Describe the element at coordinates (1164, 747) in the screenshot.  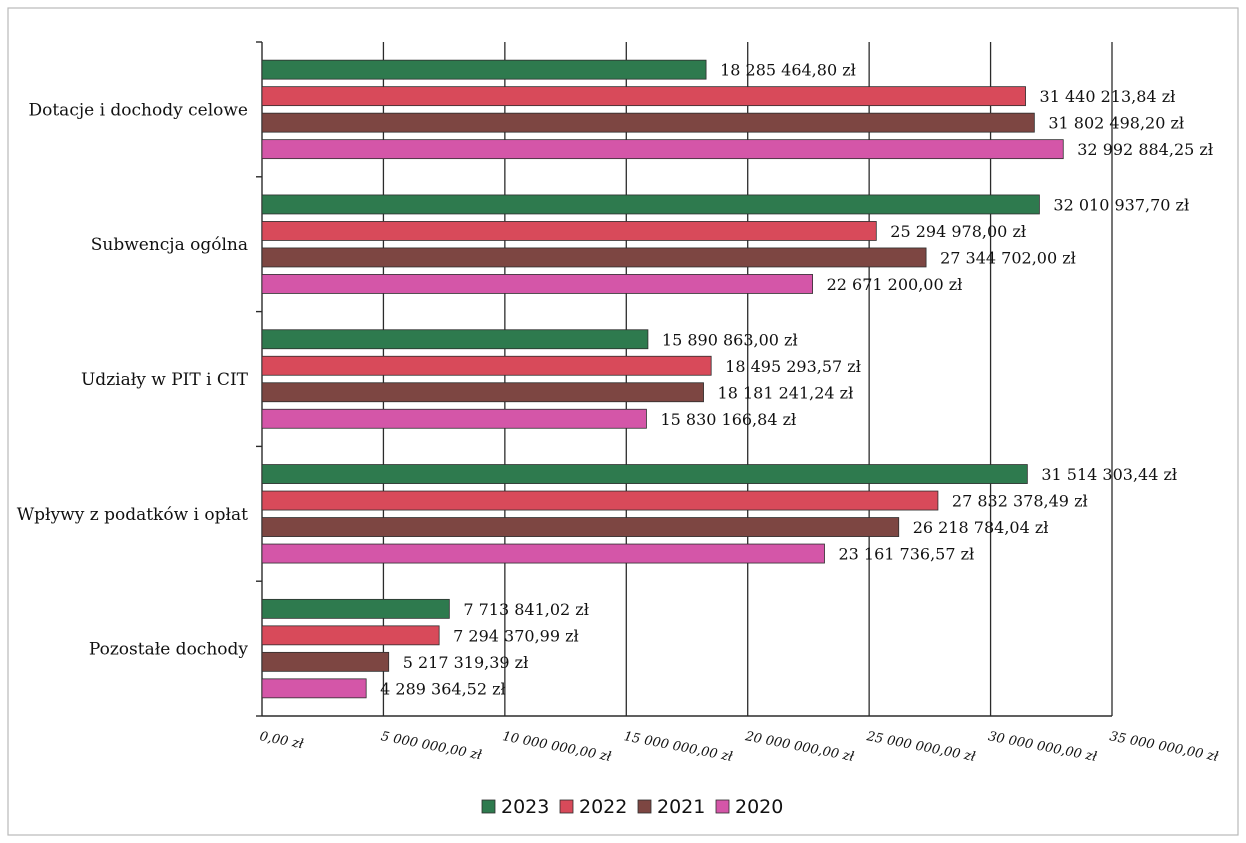
I see `x-tick-label: 35 000 000,00 zł` at that location.